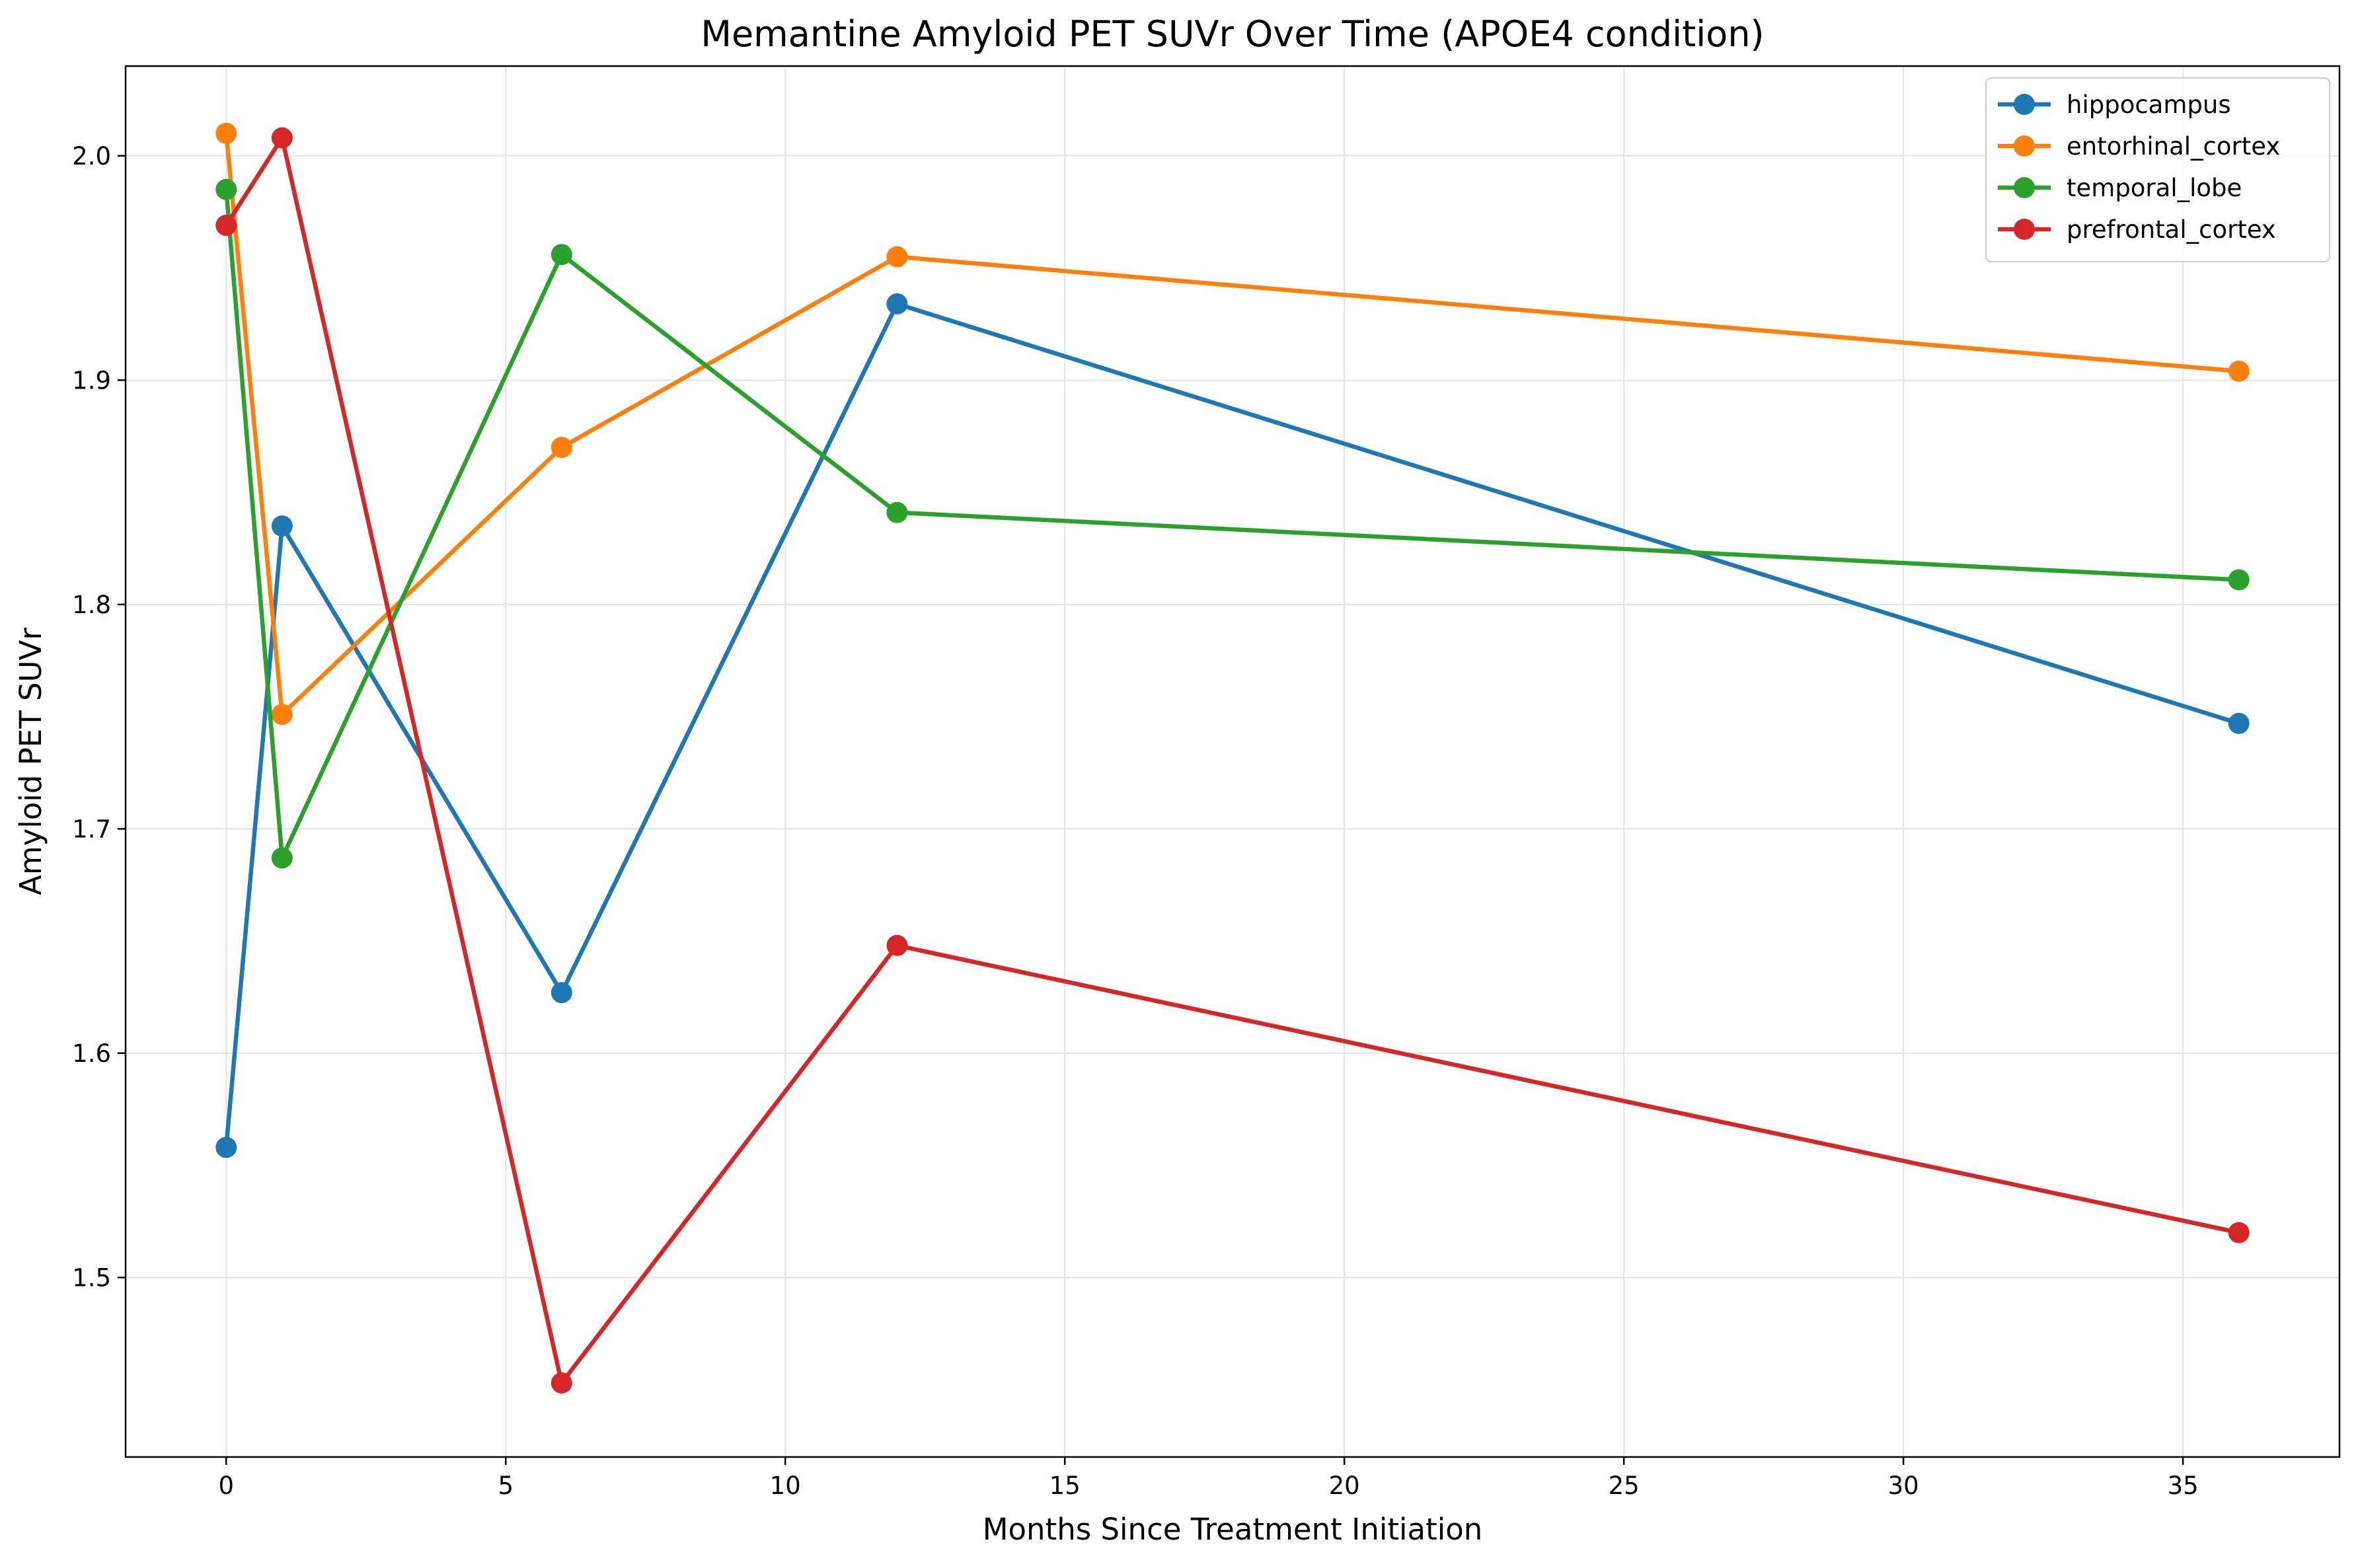 This screenshot has width=2358, height=1568. Describe the element at coordinates (505, 1486) in the screenshot. I see `x-tick-label: 5` at that location.